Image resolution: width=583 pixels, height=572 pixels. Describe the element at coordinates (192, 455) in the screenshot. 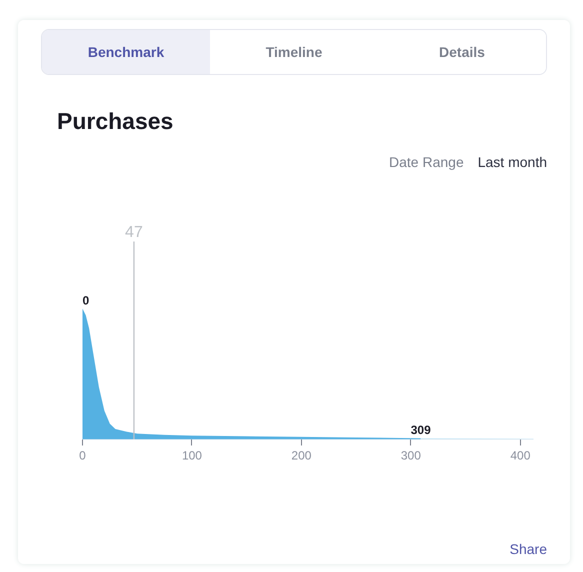

I see `x-tick-label: 100` at that location.